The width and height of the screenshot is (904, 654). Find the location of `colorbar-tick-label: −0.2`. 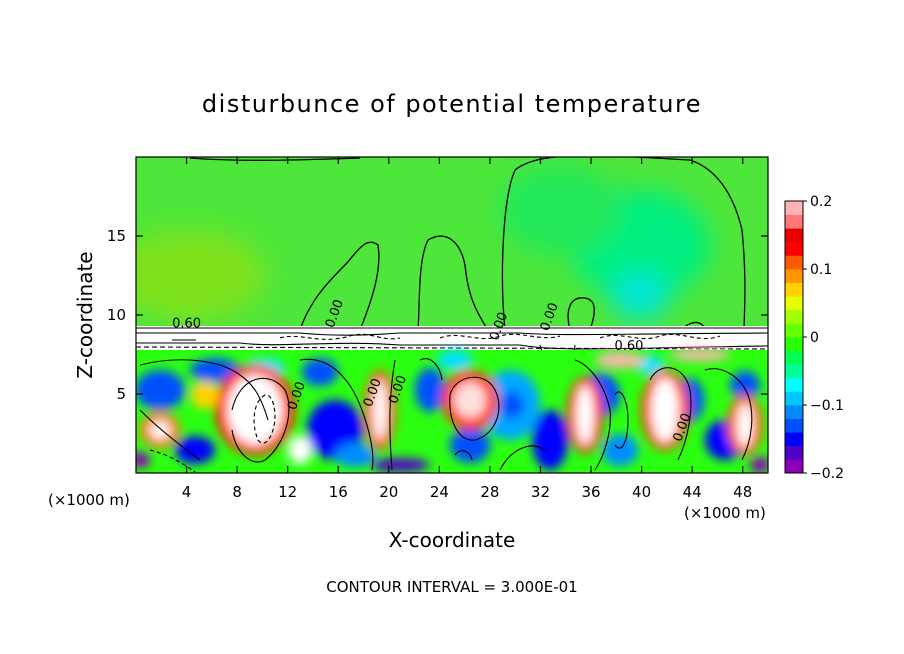

colorbar-tick-label: −0.2 is located at coordinates (827, 474).